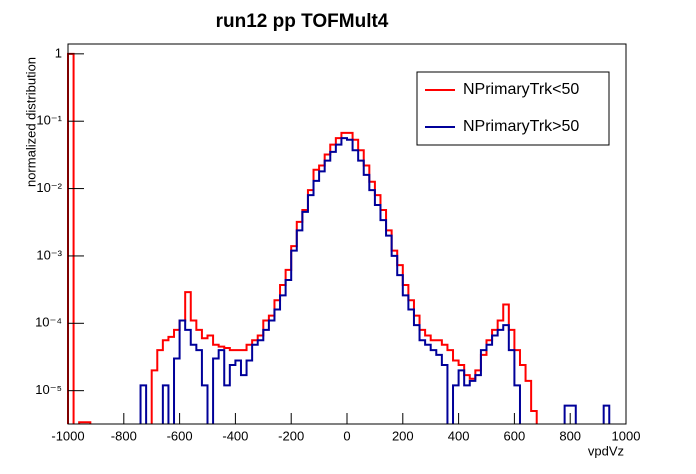  What do you see at coordinates (30, 122) in the screenshot?
I see `y-axis-label: normalized distribution` at bounding box center [30, 122].